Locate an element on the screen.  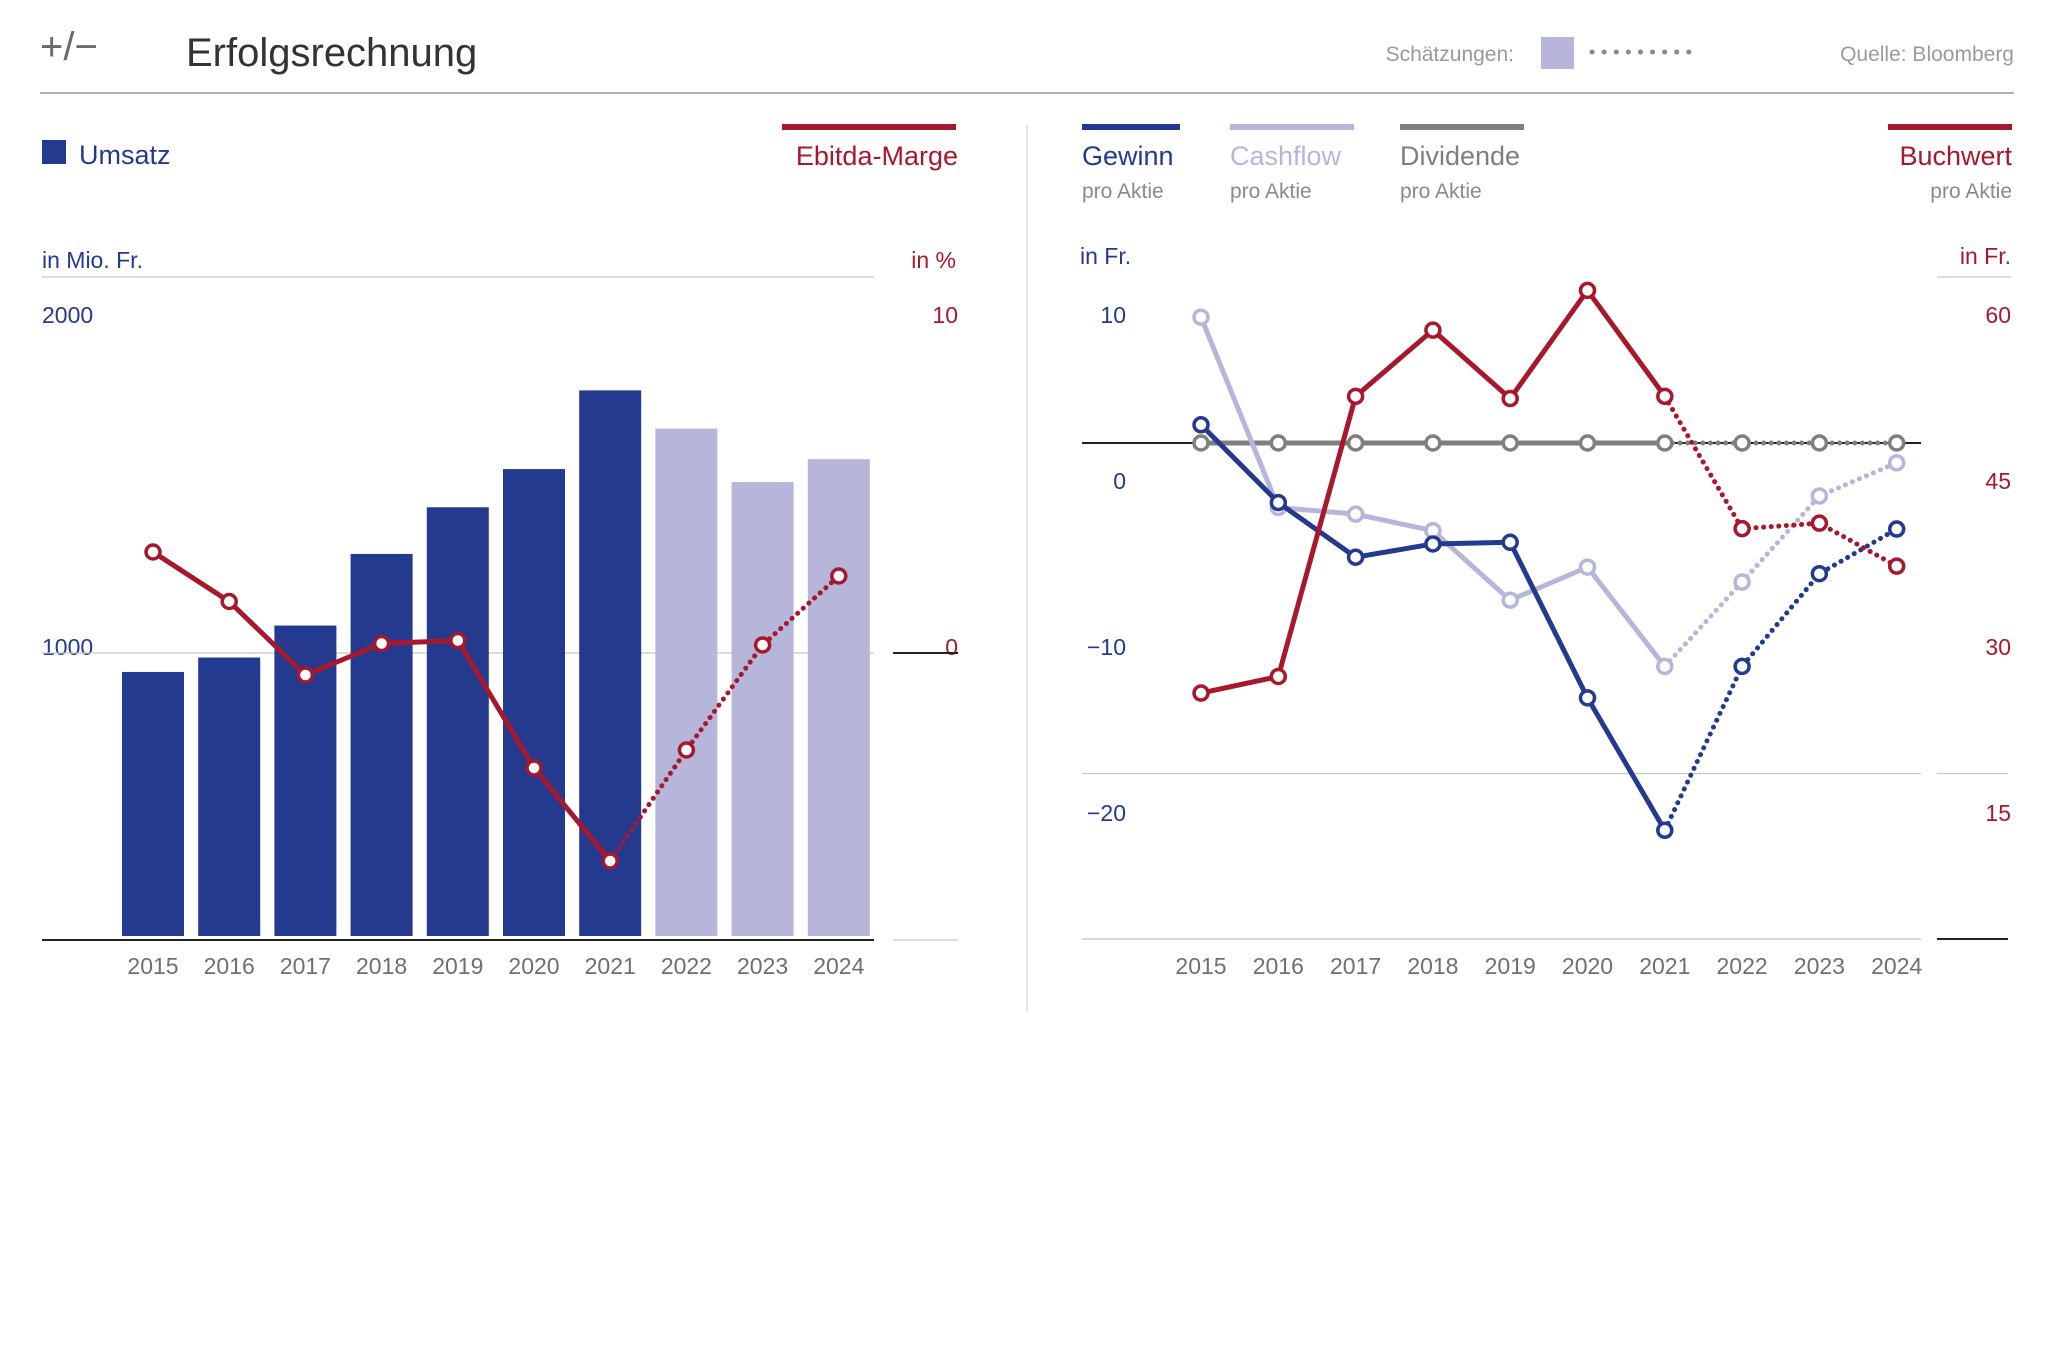
per-share-lines is located at coordinates (1549, 560).